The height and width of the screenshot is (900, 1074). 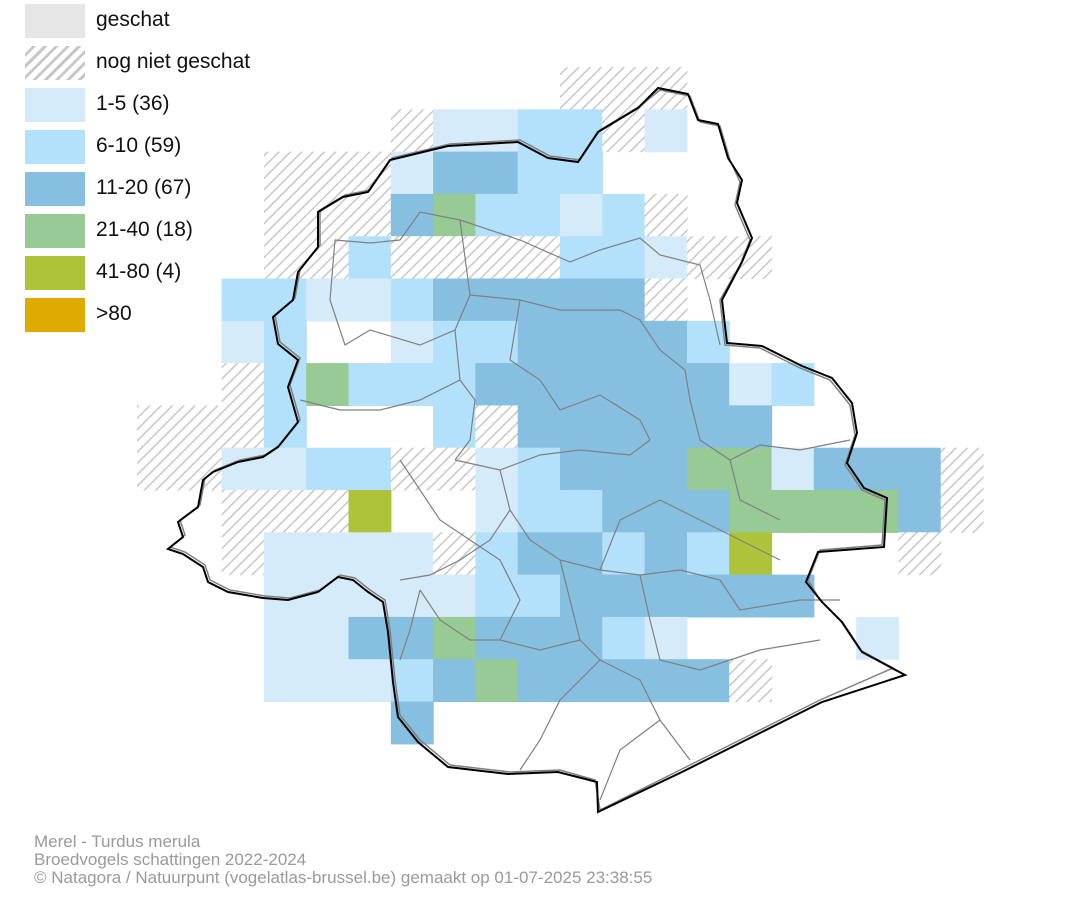 What do you see at coordinates (175, 105) in the screenshot?
I see `legend-item-1-5: 1-5 (36)` at bounding box center [175, 105].